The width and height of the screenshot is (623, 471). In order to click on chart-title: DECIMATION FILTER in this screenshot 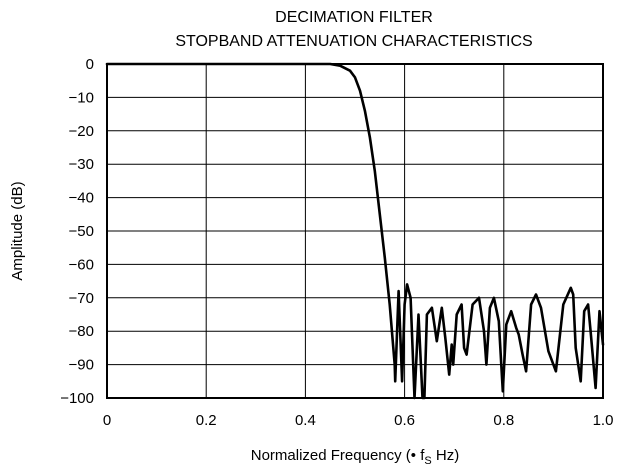, I will do `click(354, 17)`.